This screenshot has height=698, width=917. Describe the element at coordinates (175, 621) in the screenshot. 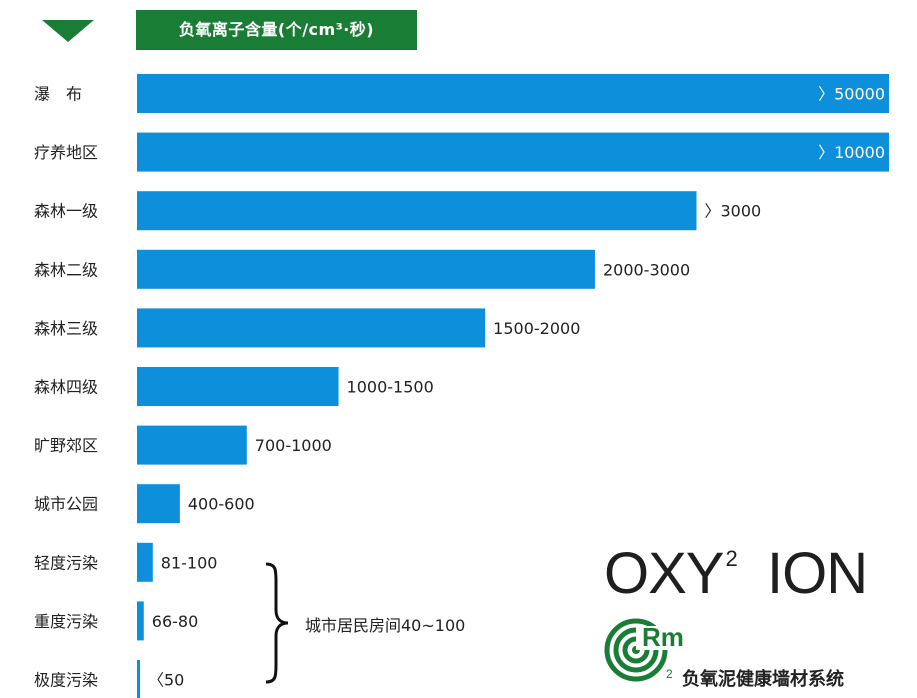

I see `value-label: 66-80` at that location.